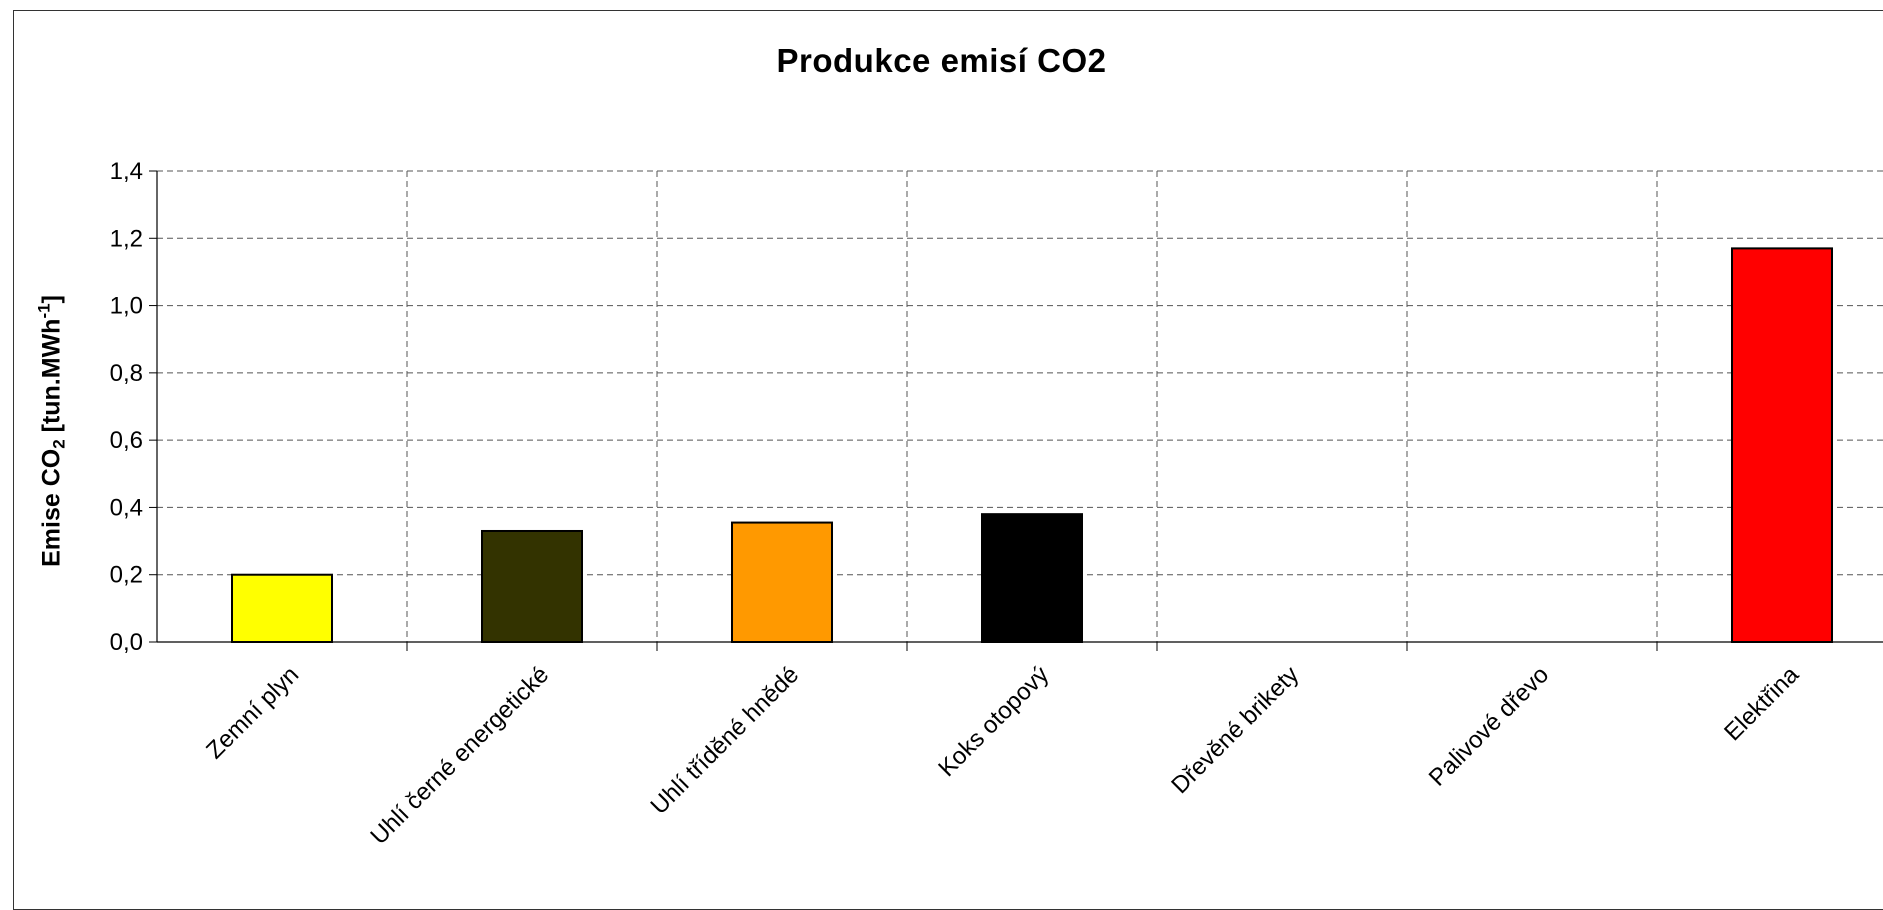 Image resolution: width=1883 pixels, height=910 pixels. I want to click on x-tick-label: Dřevěné brikety, so click(1235, 730).